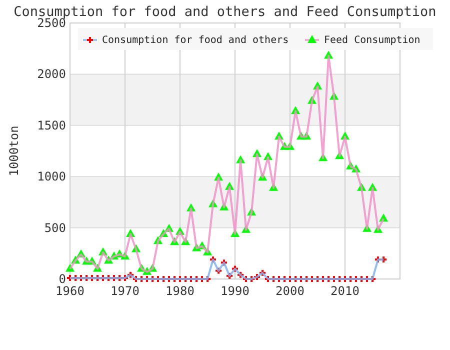  I want to click on y-tick-label: 1500, so click(51, 125).